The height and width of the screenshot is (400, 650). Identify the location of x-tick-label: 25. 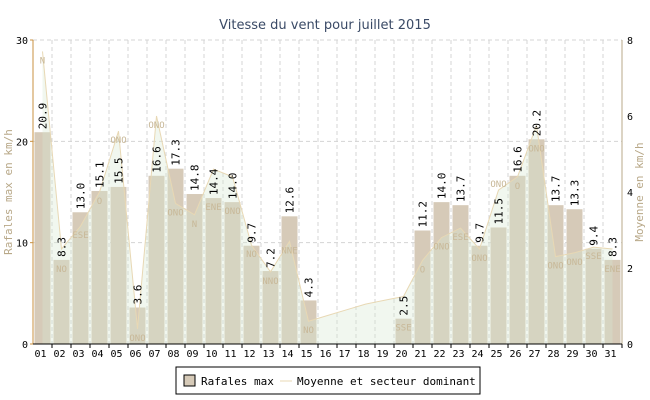
(496, 354).